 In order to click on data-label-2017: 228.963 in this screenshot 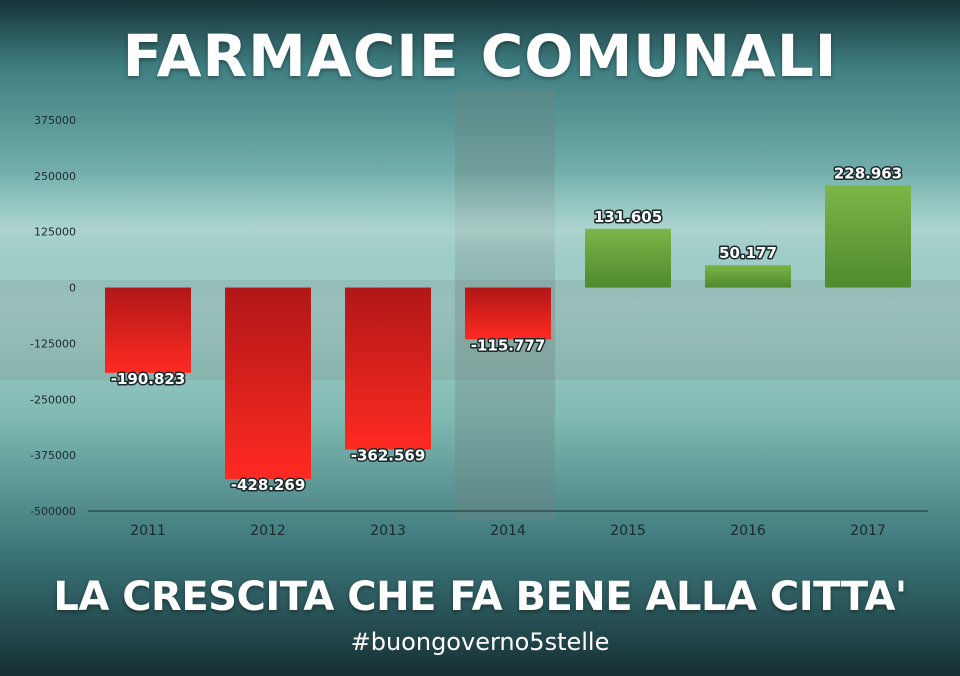, I will do `click(868, 173)`.